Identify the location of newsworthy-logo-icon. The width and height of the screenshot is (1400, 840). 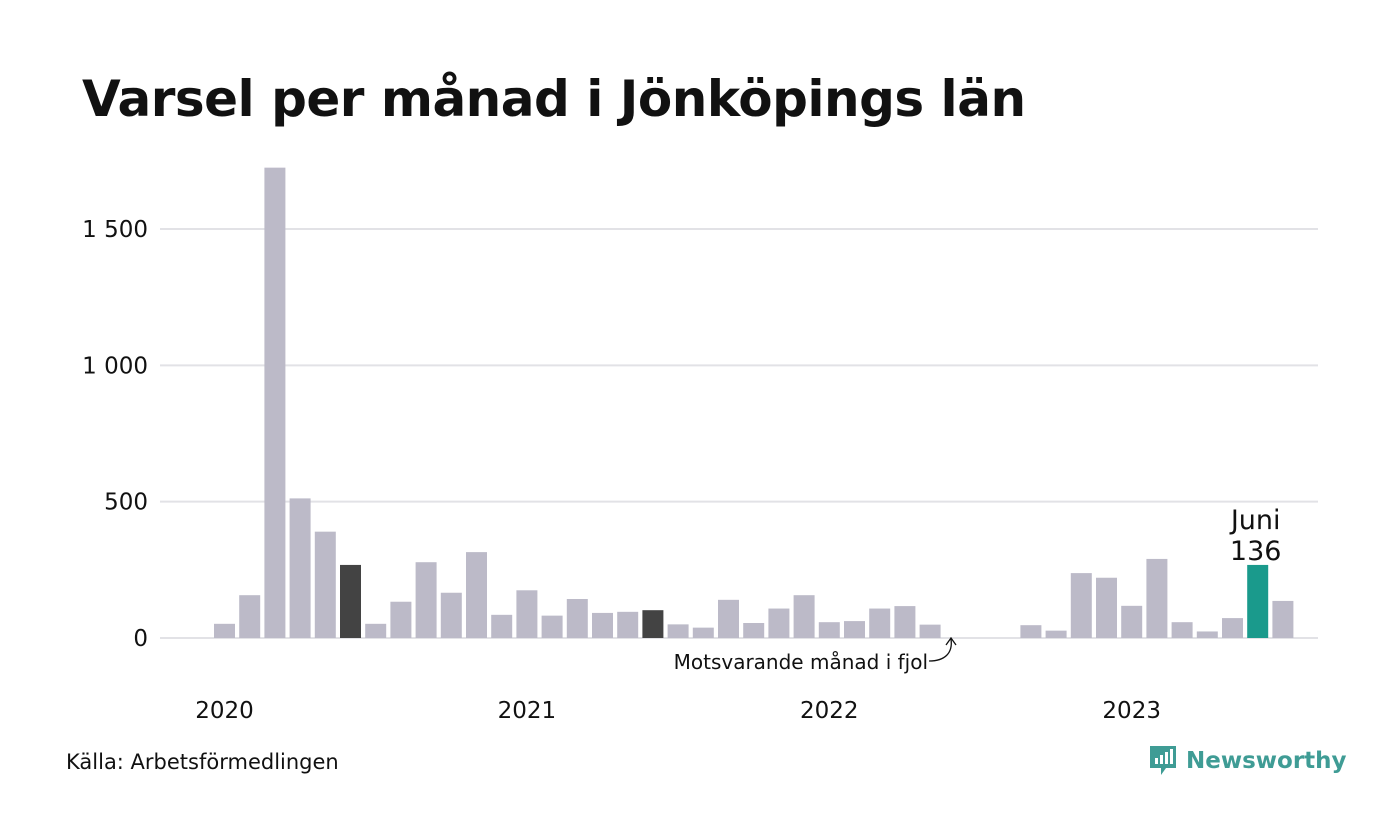
(1163, 760).